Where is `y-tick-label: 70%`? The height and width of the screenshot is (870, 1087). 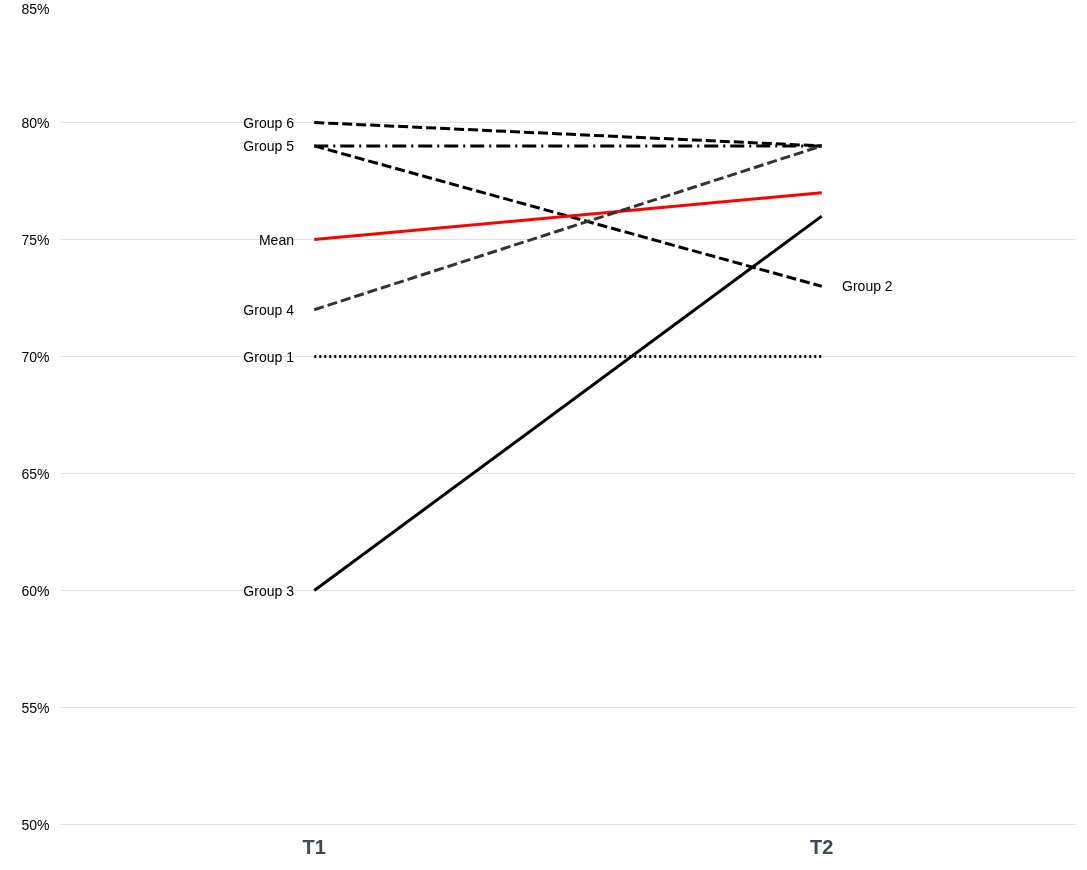 y-tick-label: 70% is located at coordinates (35, 356).